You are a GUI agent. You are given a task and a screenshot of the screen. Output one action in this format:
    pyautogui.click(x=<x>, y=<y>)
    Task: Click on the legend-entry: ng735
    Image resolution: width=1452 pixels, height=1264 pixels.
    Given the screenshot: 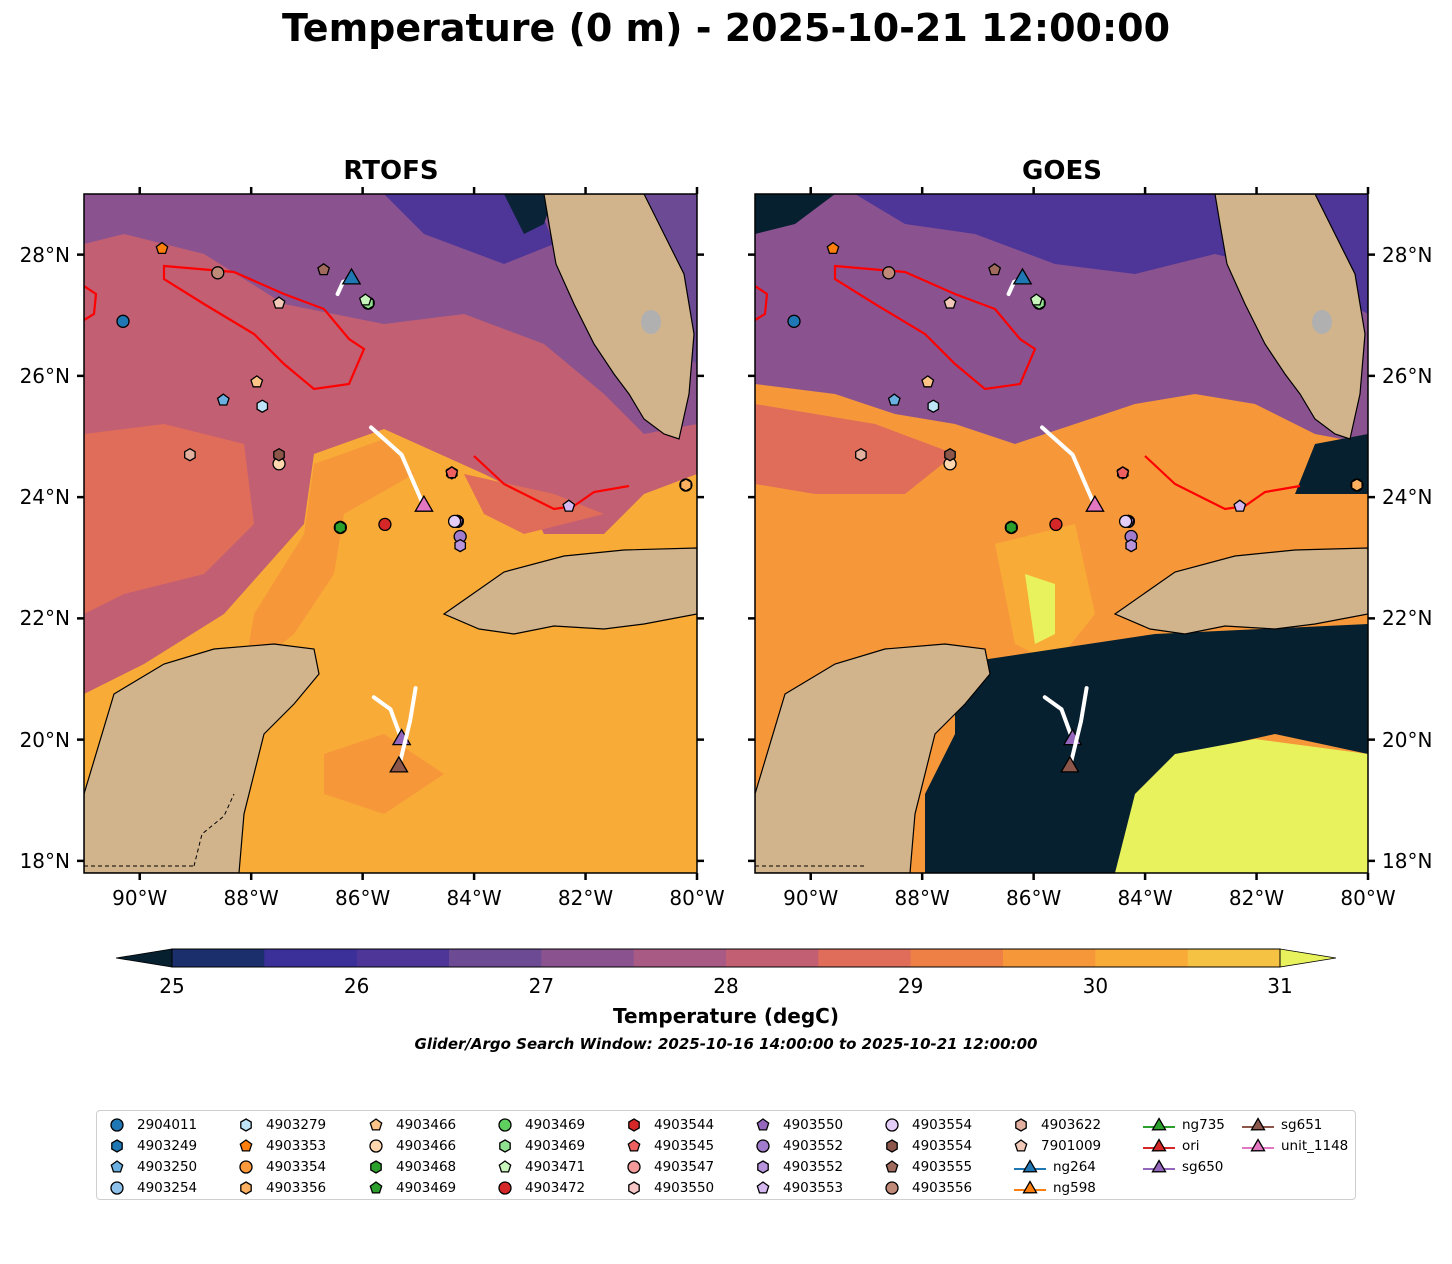 What is the action you would take?
    pyautogui.click(x=1183, y=1125)
    